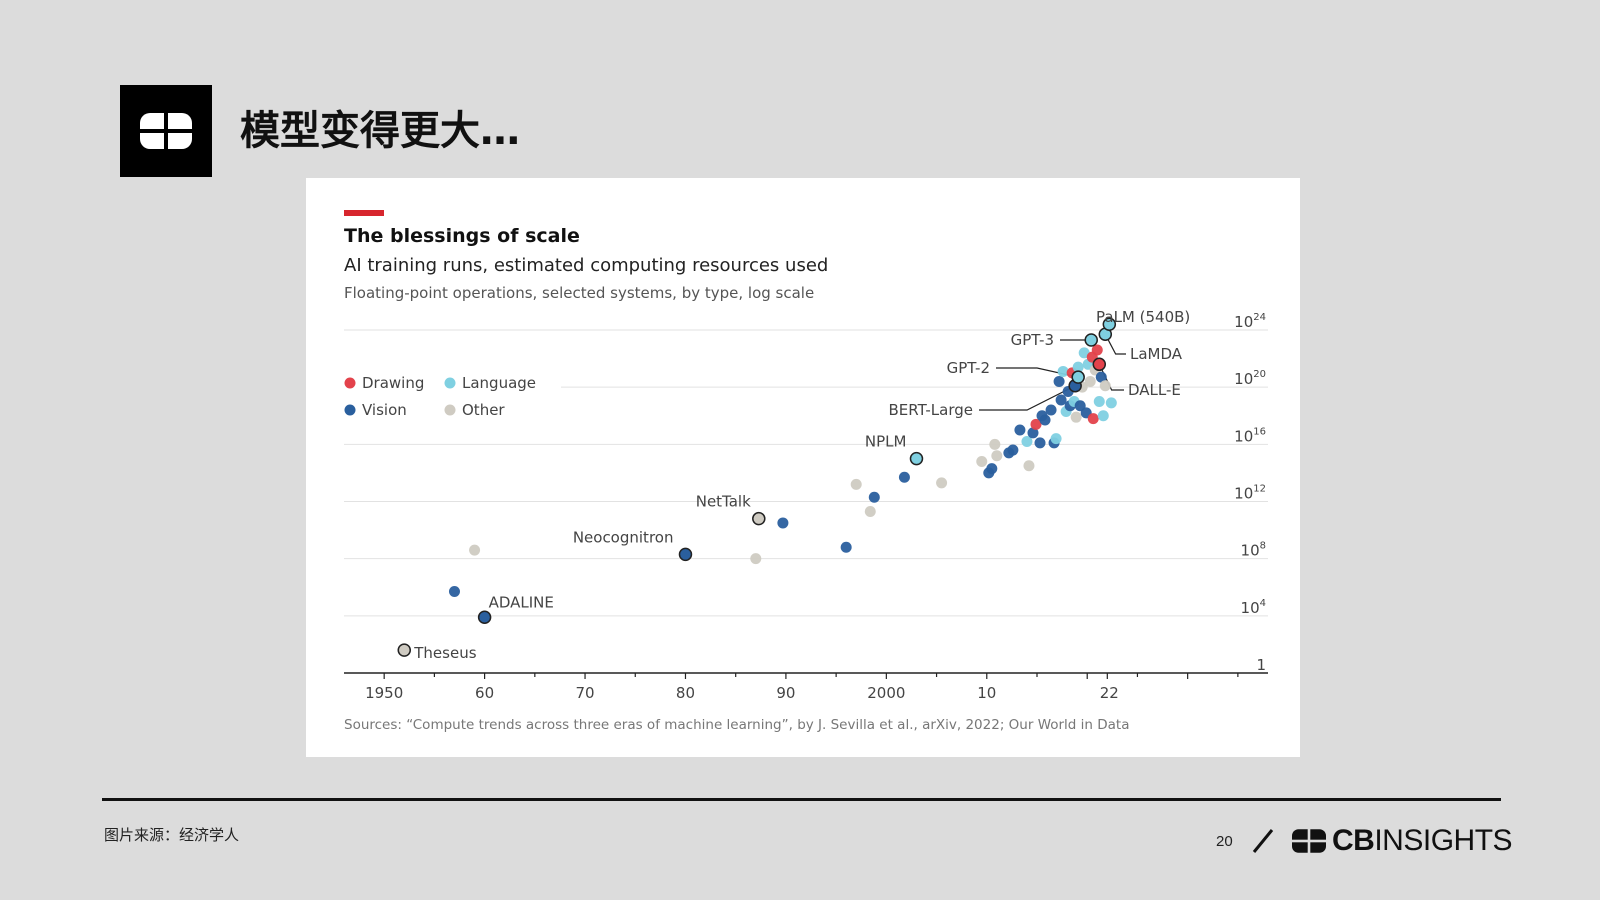 This screenshot has width=1600, height=900. Describe the element at coordinates (886, 442) in the screenshot. I see `point-label: NPLM` at that location.